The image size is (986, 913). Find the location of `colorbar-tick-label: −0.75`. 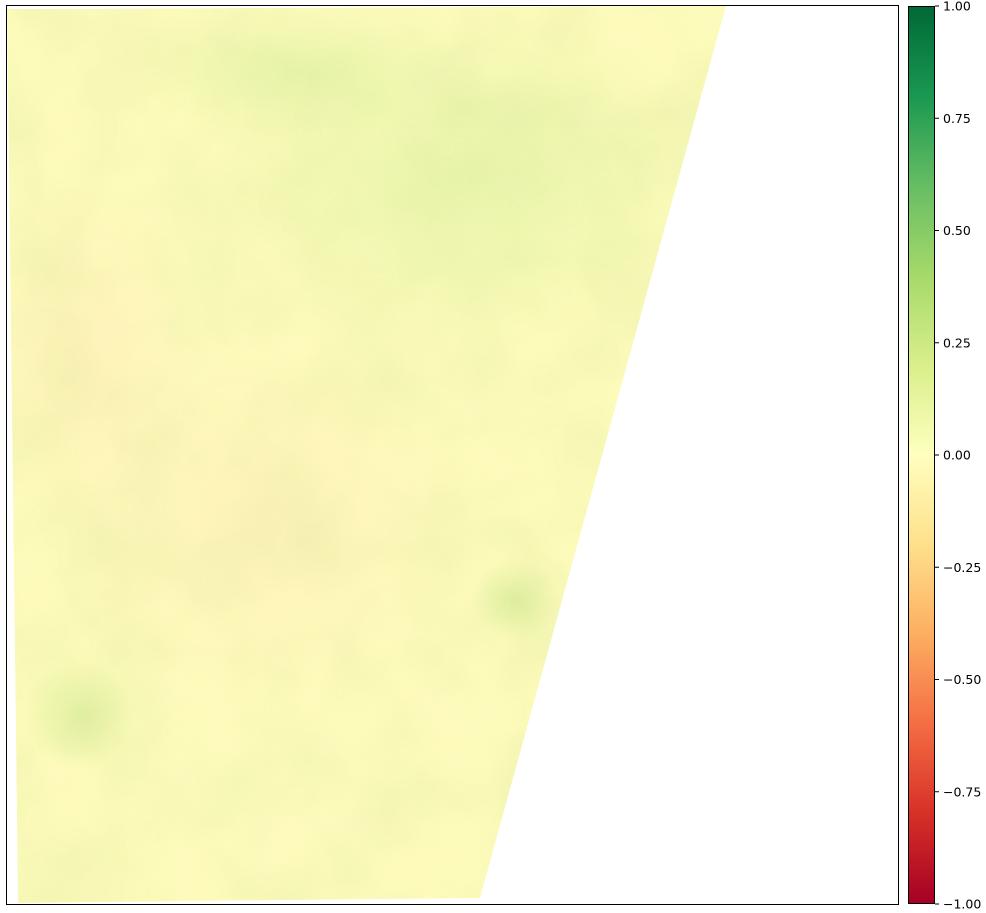

colorbar-tick-label: −0.75 is located at coordinates (962, 791).